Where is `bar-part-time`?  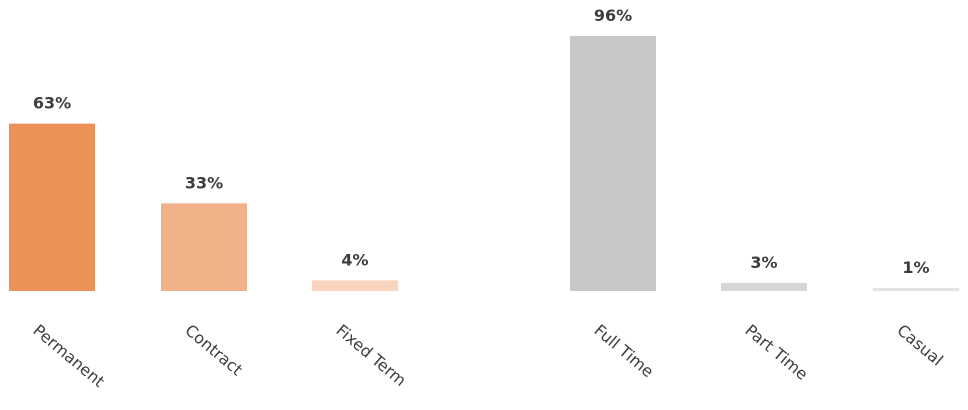
bar-part-time is located at coordinates (764, 287).